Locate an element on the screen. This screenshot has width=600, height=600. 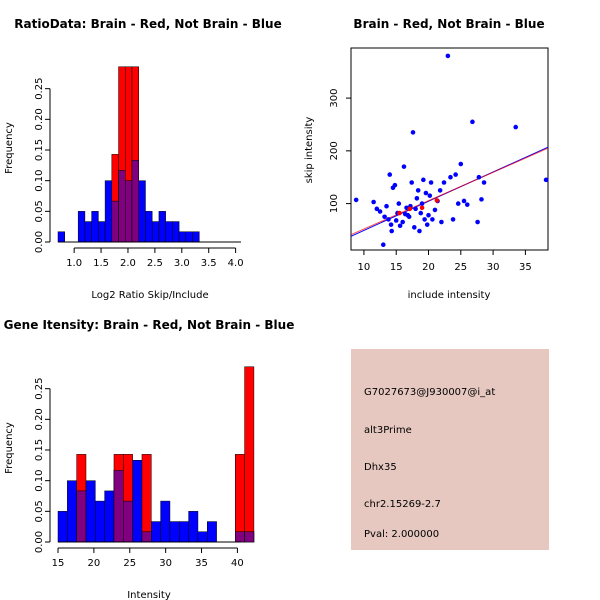
ratio-chart-title: RatioData: Brain - Red, Not Brain - Blue is located at coordinates (147, 24).